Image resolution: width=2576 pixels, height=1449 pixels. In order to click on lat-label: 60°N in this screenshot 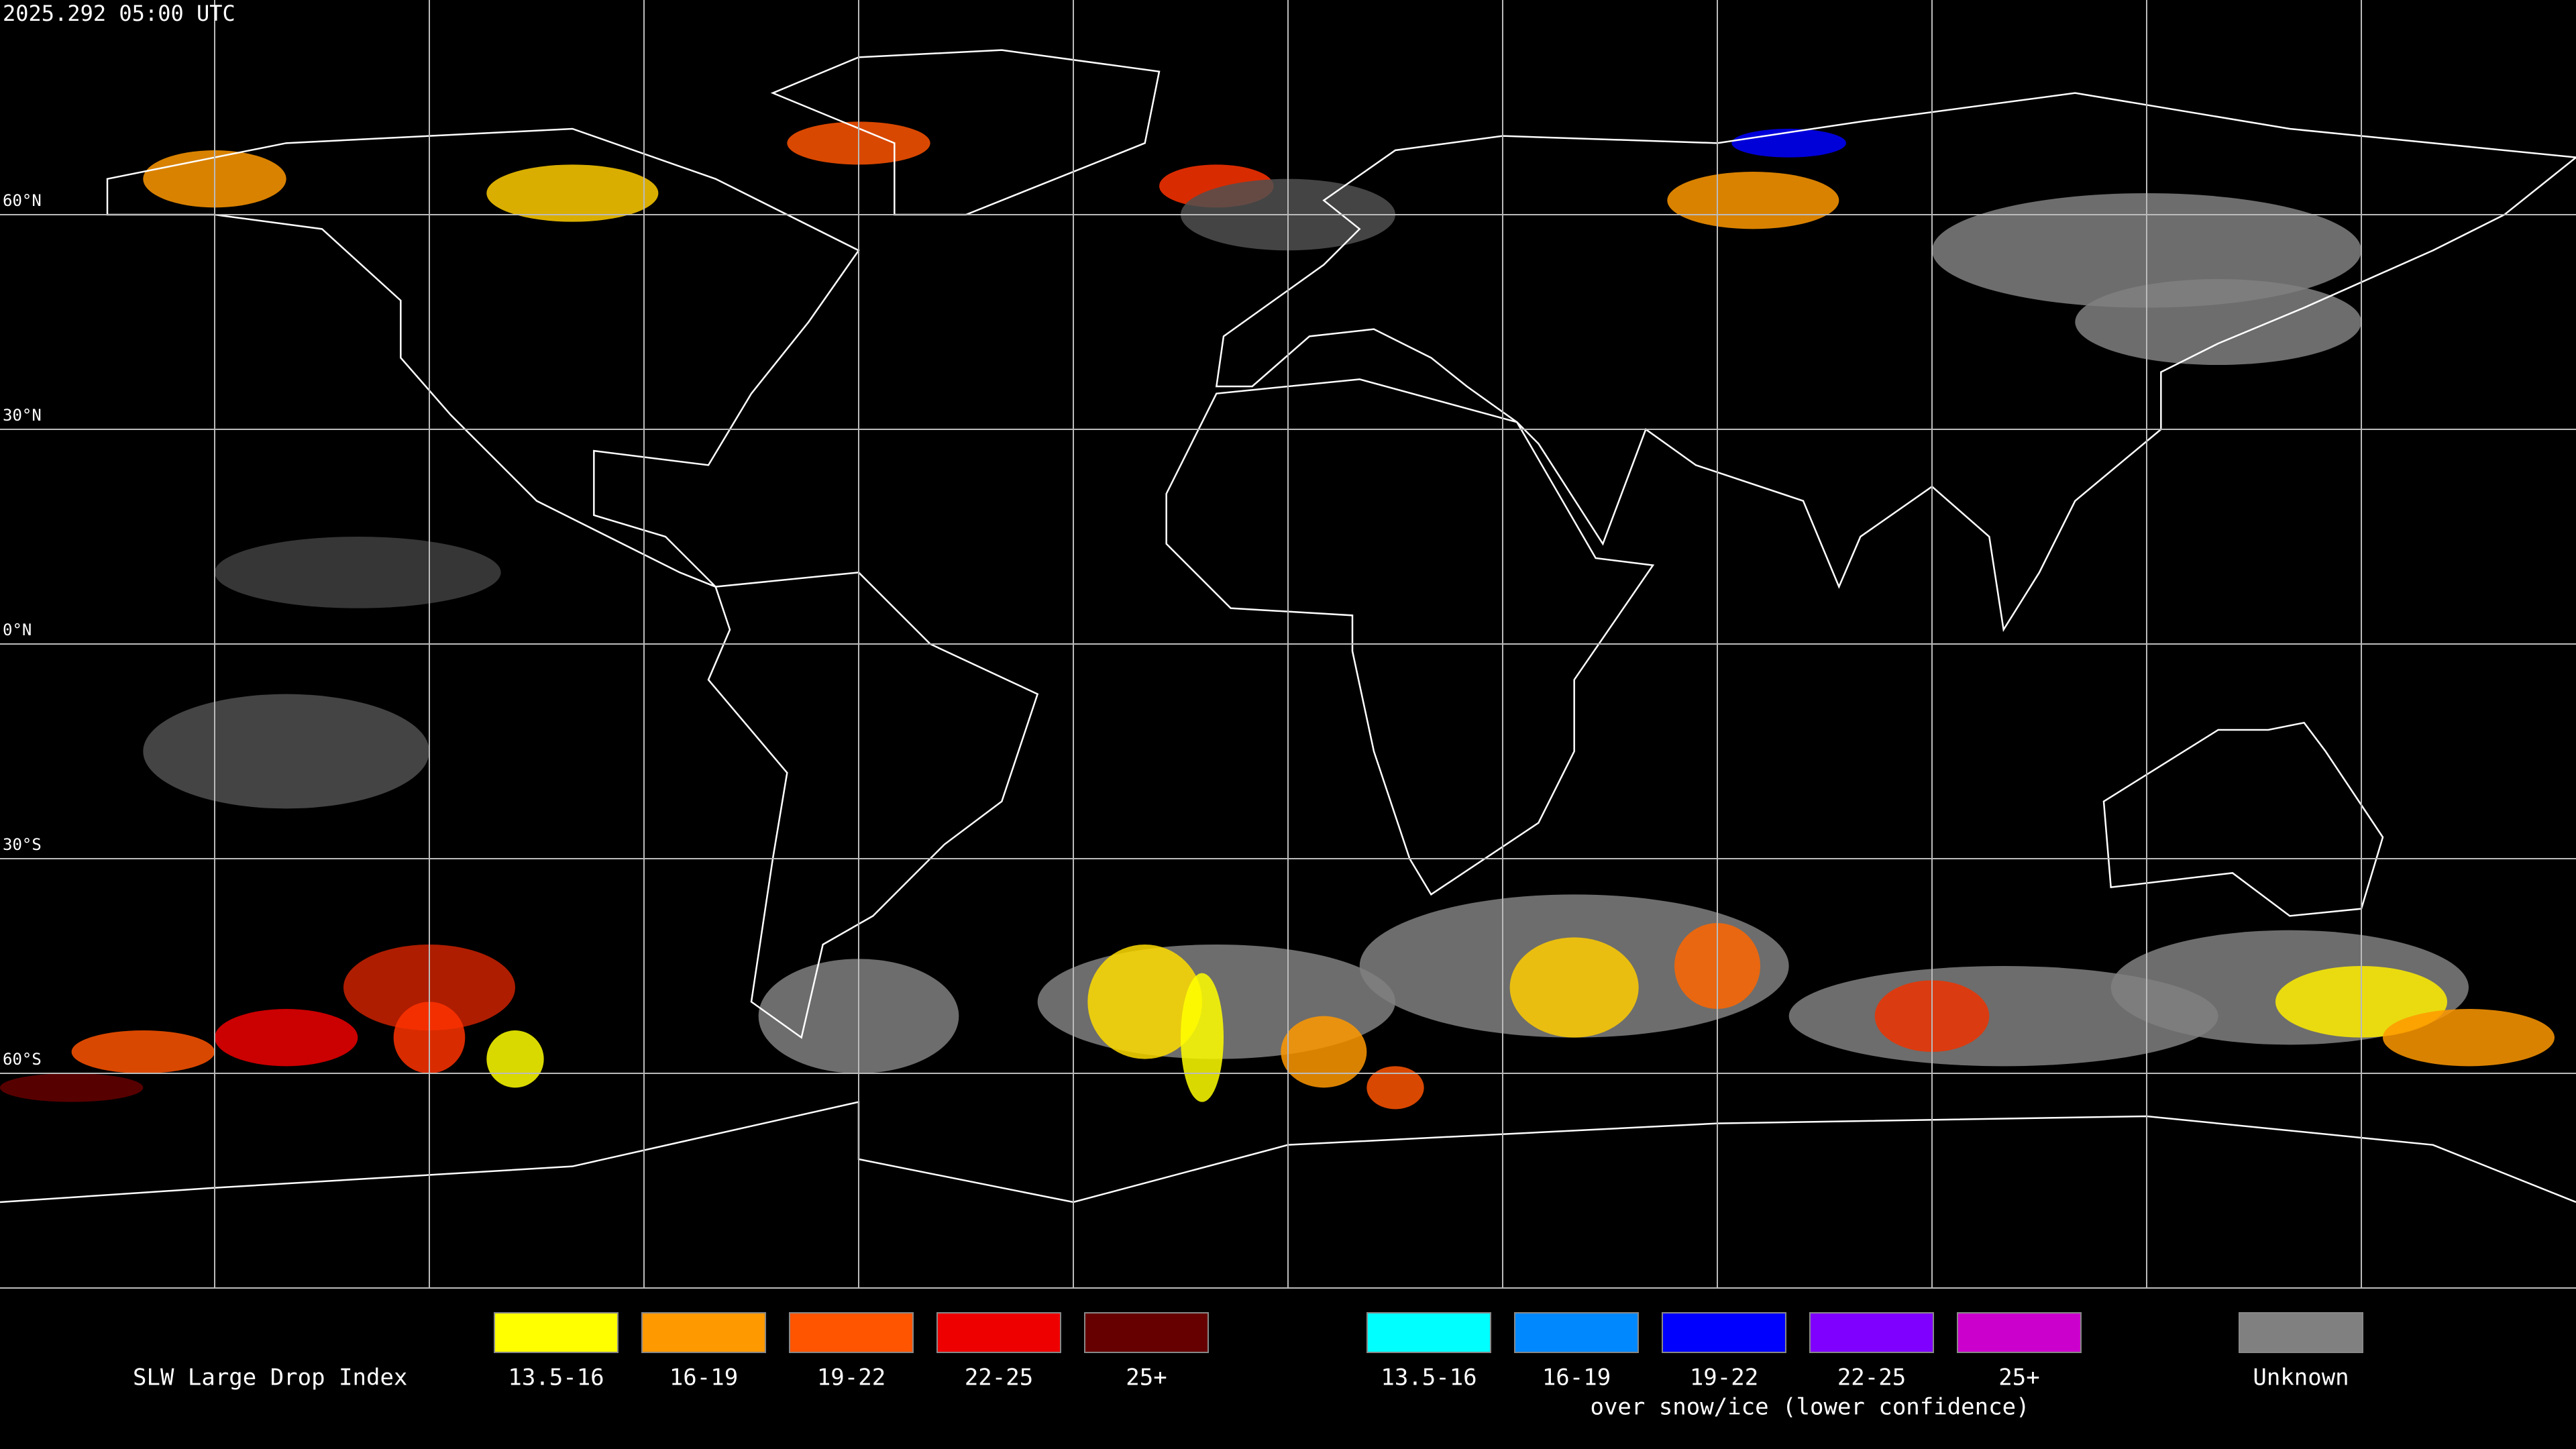, I will do `click(22, 200)`.